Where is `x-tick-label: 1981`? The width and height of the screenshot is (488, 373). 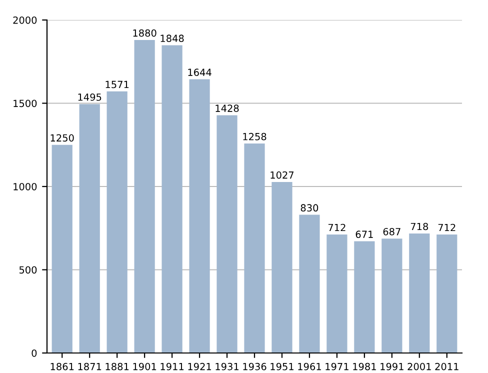 x-tick-label: 1981 is located at coordinates (364, 366).